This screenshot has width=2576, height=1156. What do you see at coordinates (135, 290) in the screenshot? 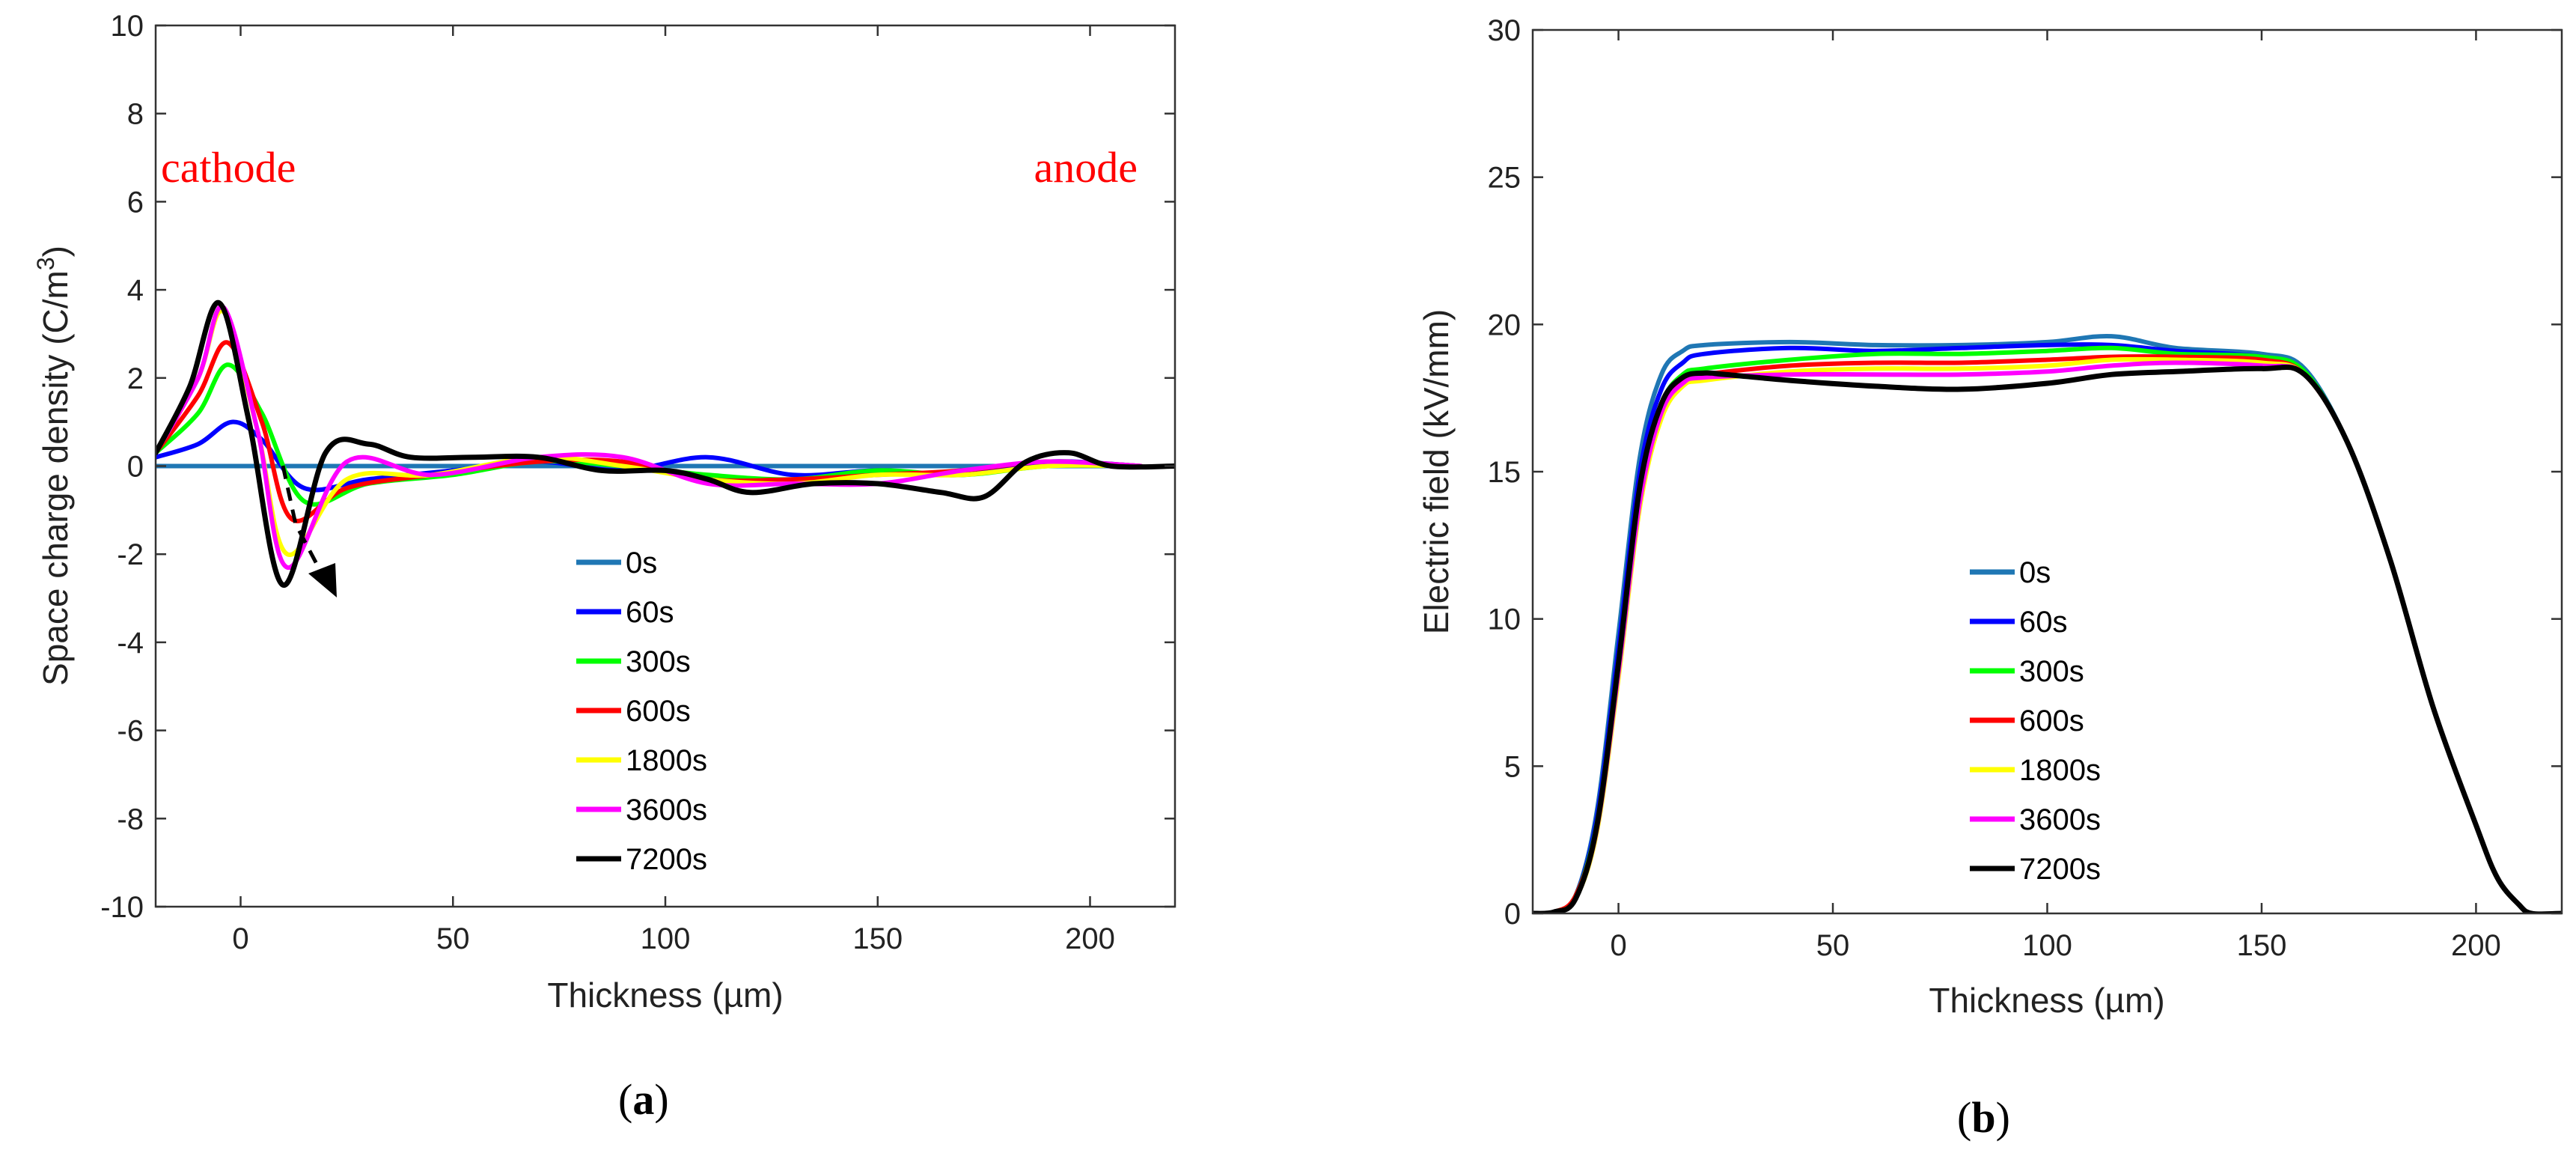
I see `panel-a-y-tick-label: 4` at bounding box center [135, 290].